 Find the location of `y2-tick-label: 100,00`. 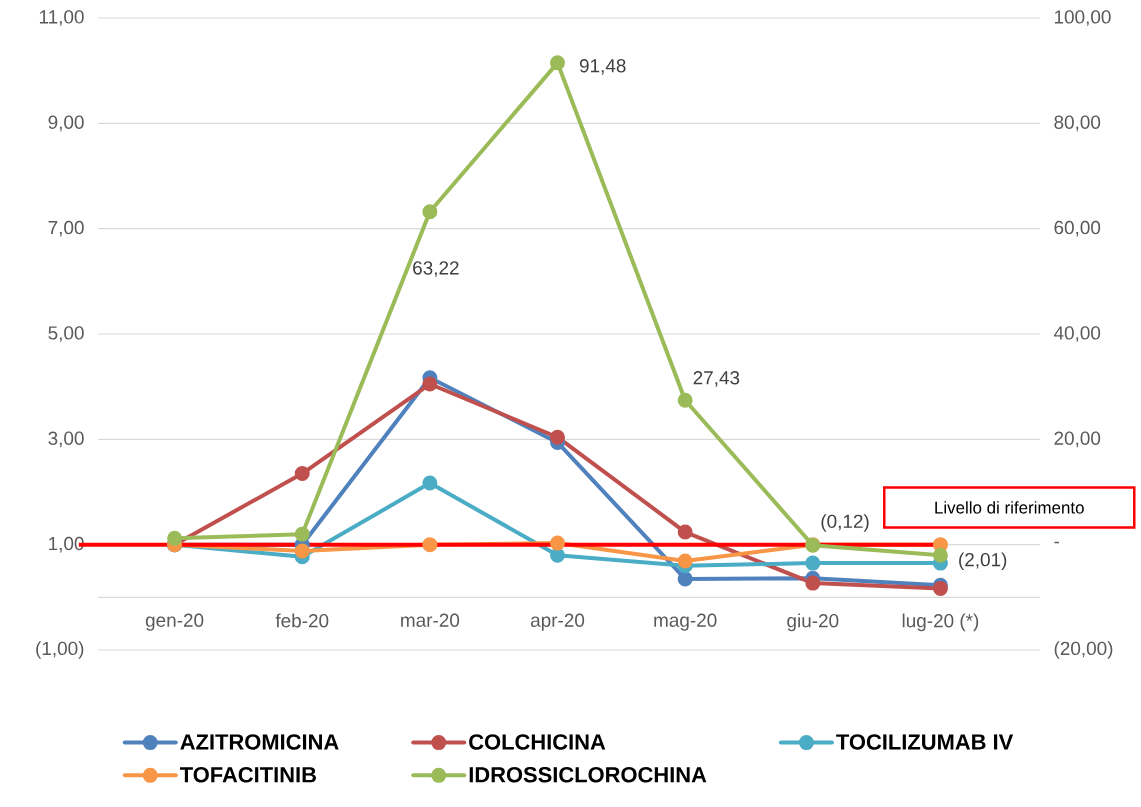

y2-tick-label: 100,00 is located at coordinates (1082, 18).